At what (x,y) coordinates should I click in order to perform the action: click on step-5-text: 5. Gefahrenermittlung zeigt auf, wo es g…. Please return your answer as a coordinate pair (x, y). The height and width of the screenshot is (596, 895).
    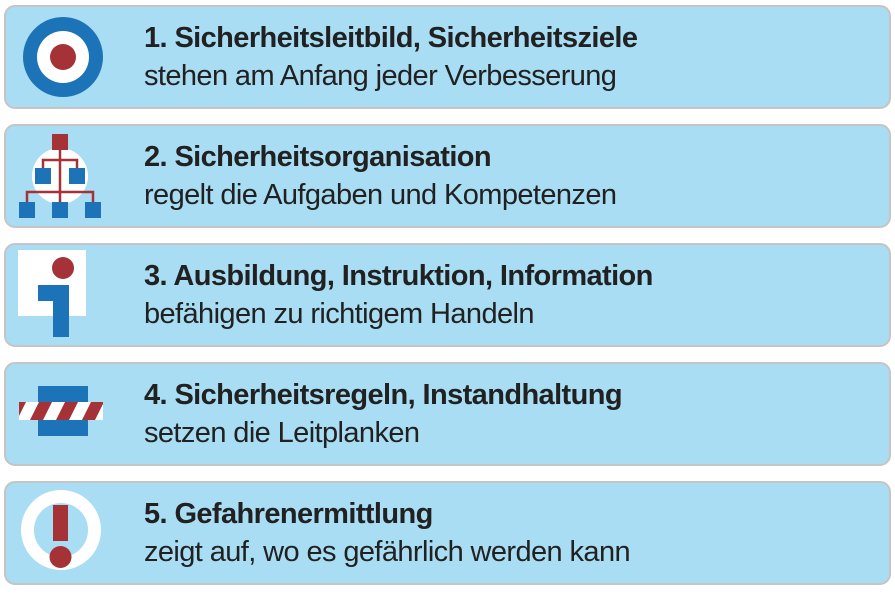
    Looking at the image, I should click on (516, 533).